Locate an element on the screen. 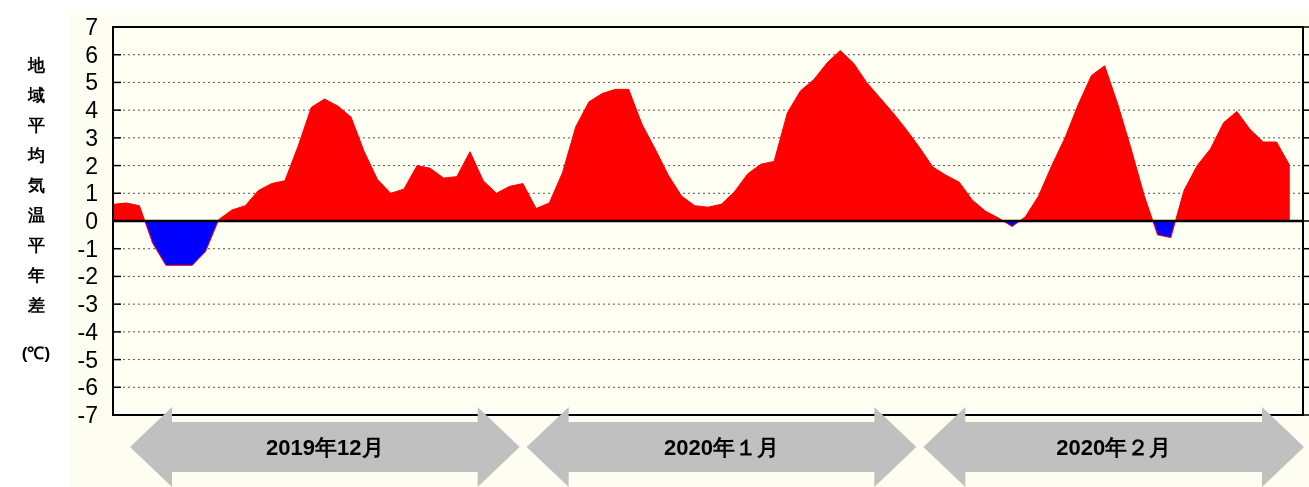 Image resolution: width=1309 pixels, height=487 pixels. y-tick-label: 2 is located at coordinates (91, 165).